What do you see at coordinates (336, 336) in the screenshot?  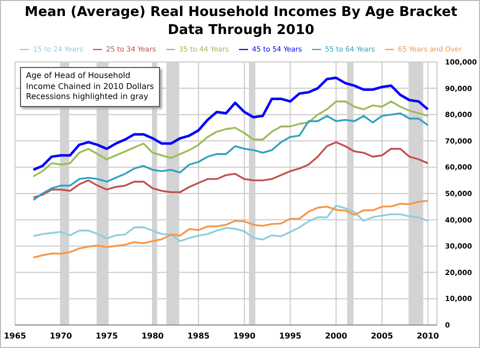 I see `x-tick-label: 2000` at bounding box center [336, 336].